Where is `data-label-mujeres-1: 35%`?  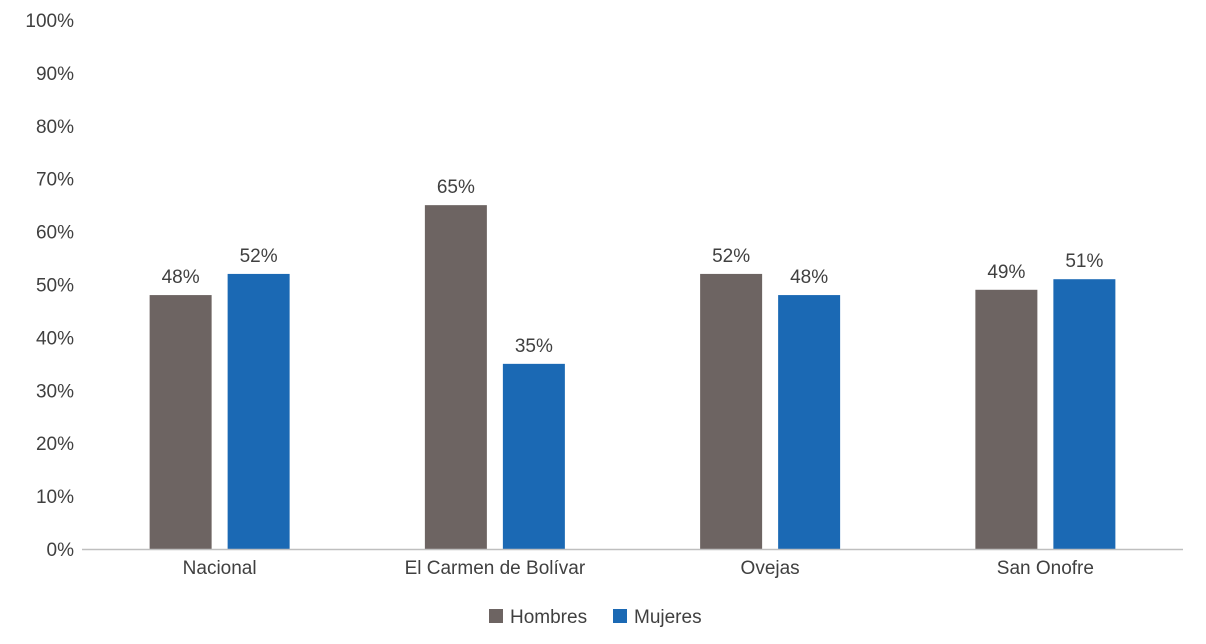 data-label-mujeres-1: 35% is located at coordinates (534, 346).